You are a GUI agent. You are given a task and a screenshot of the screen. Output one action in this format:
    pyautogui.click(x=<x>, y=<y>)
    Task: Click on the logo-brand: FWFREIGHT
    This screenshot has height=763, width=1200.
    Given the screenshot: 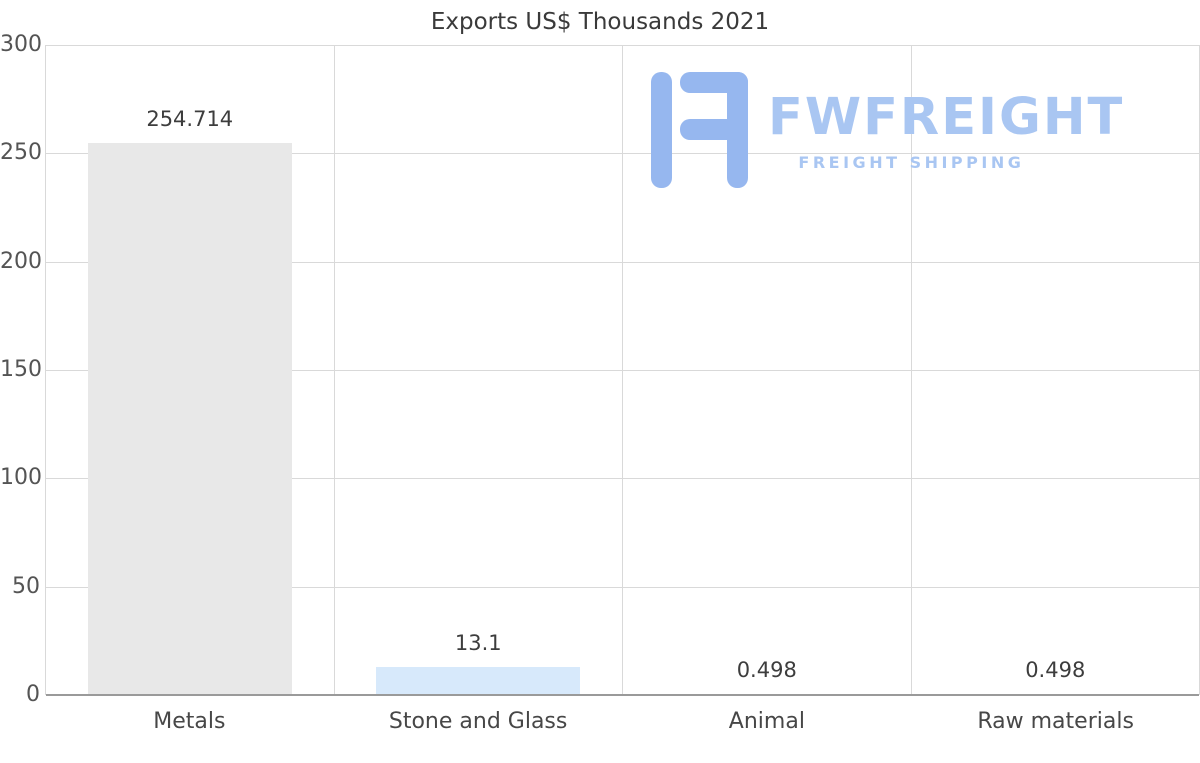 What is the action you would take?
    pyautogui.click(x=946, y=117)
    